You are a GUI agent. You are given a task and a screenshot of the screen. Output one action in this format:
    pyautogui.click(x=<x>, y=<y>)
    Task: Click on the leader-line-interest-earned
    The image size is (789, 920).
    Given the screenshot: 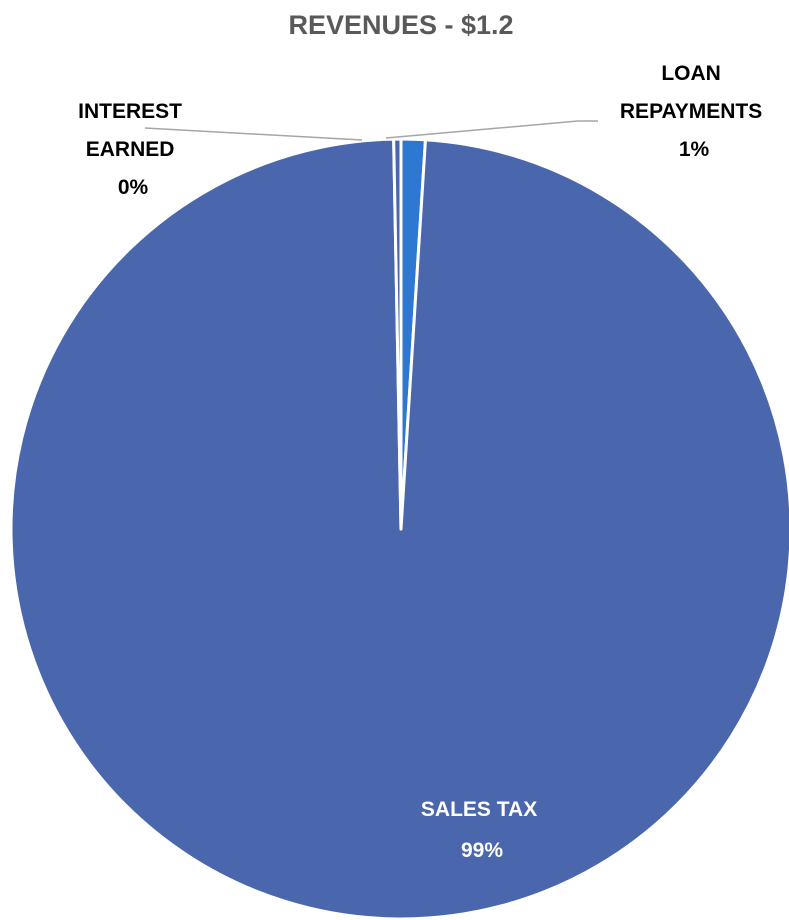 What is the action you would take?
    pyautogui.click(x=253, y=134)
    